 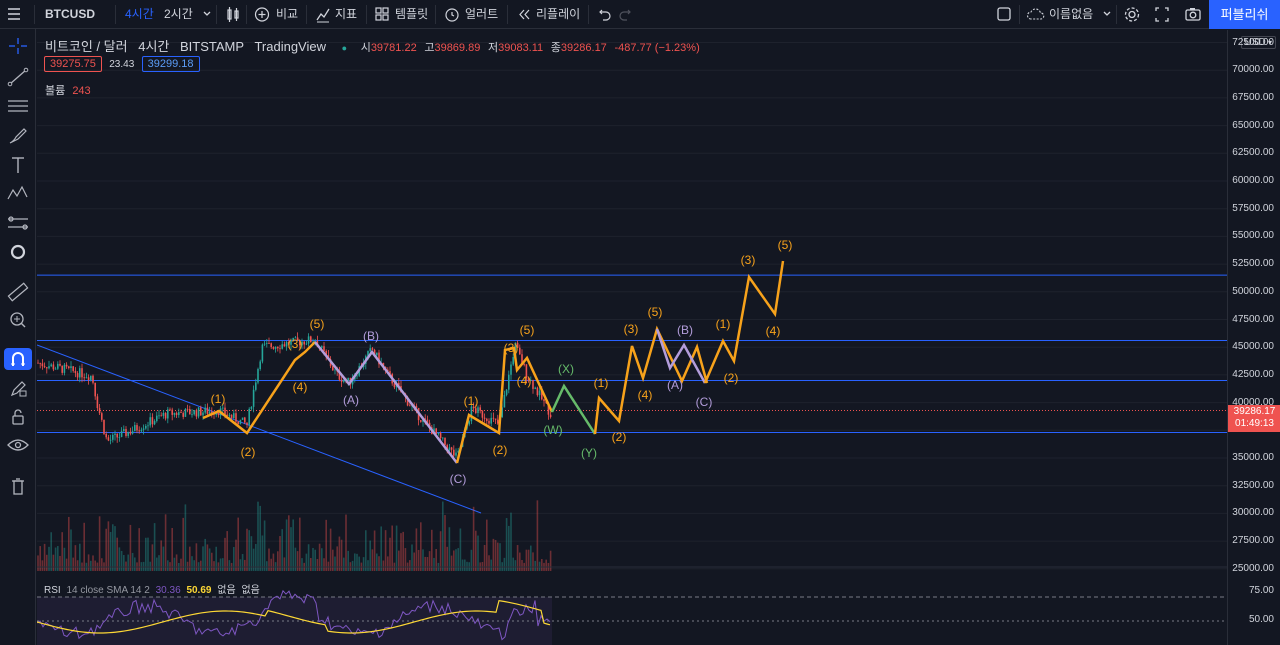 I want to click on lock-icon, so click(x=18, y=417).